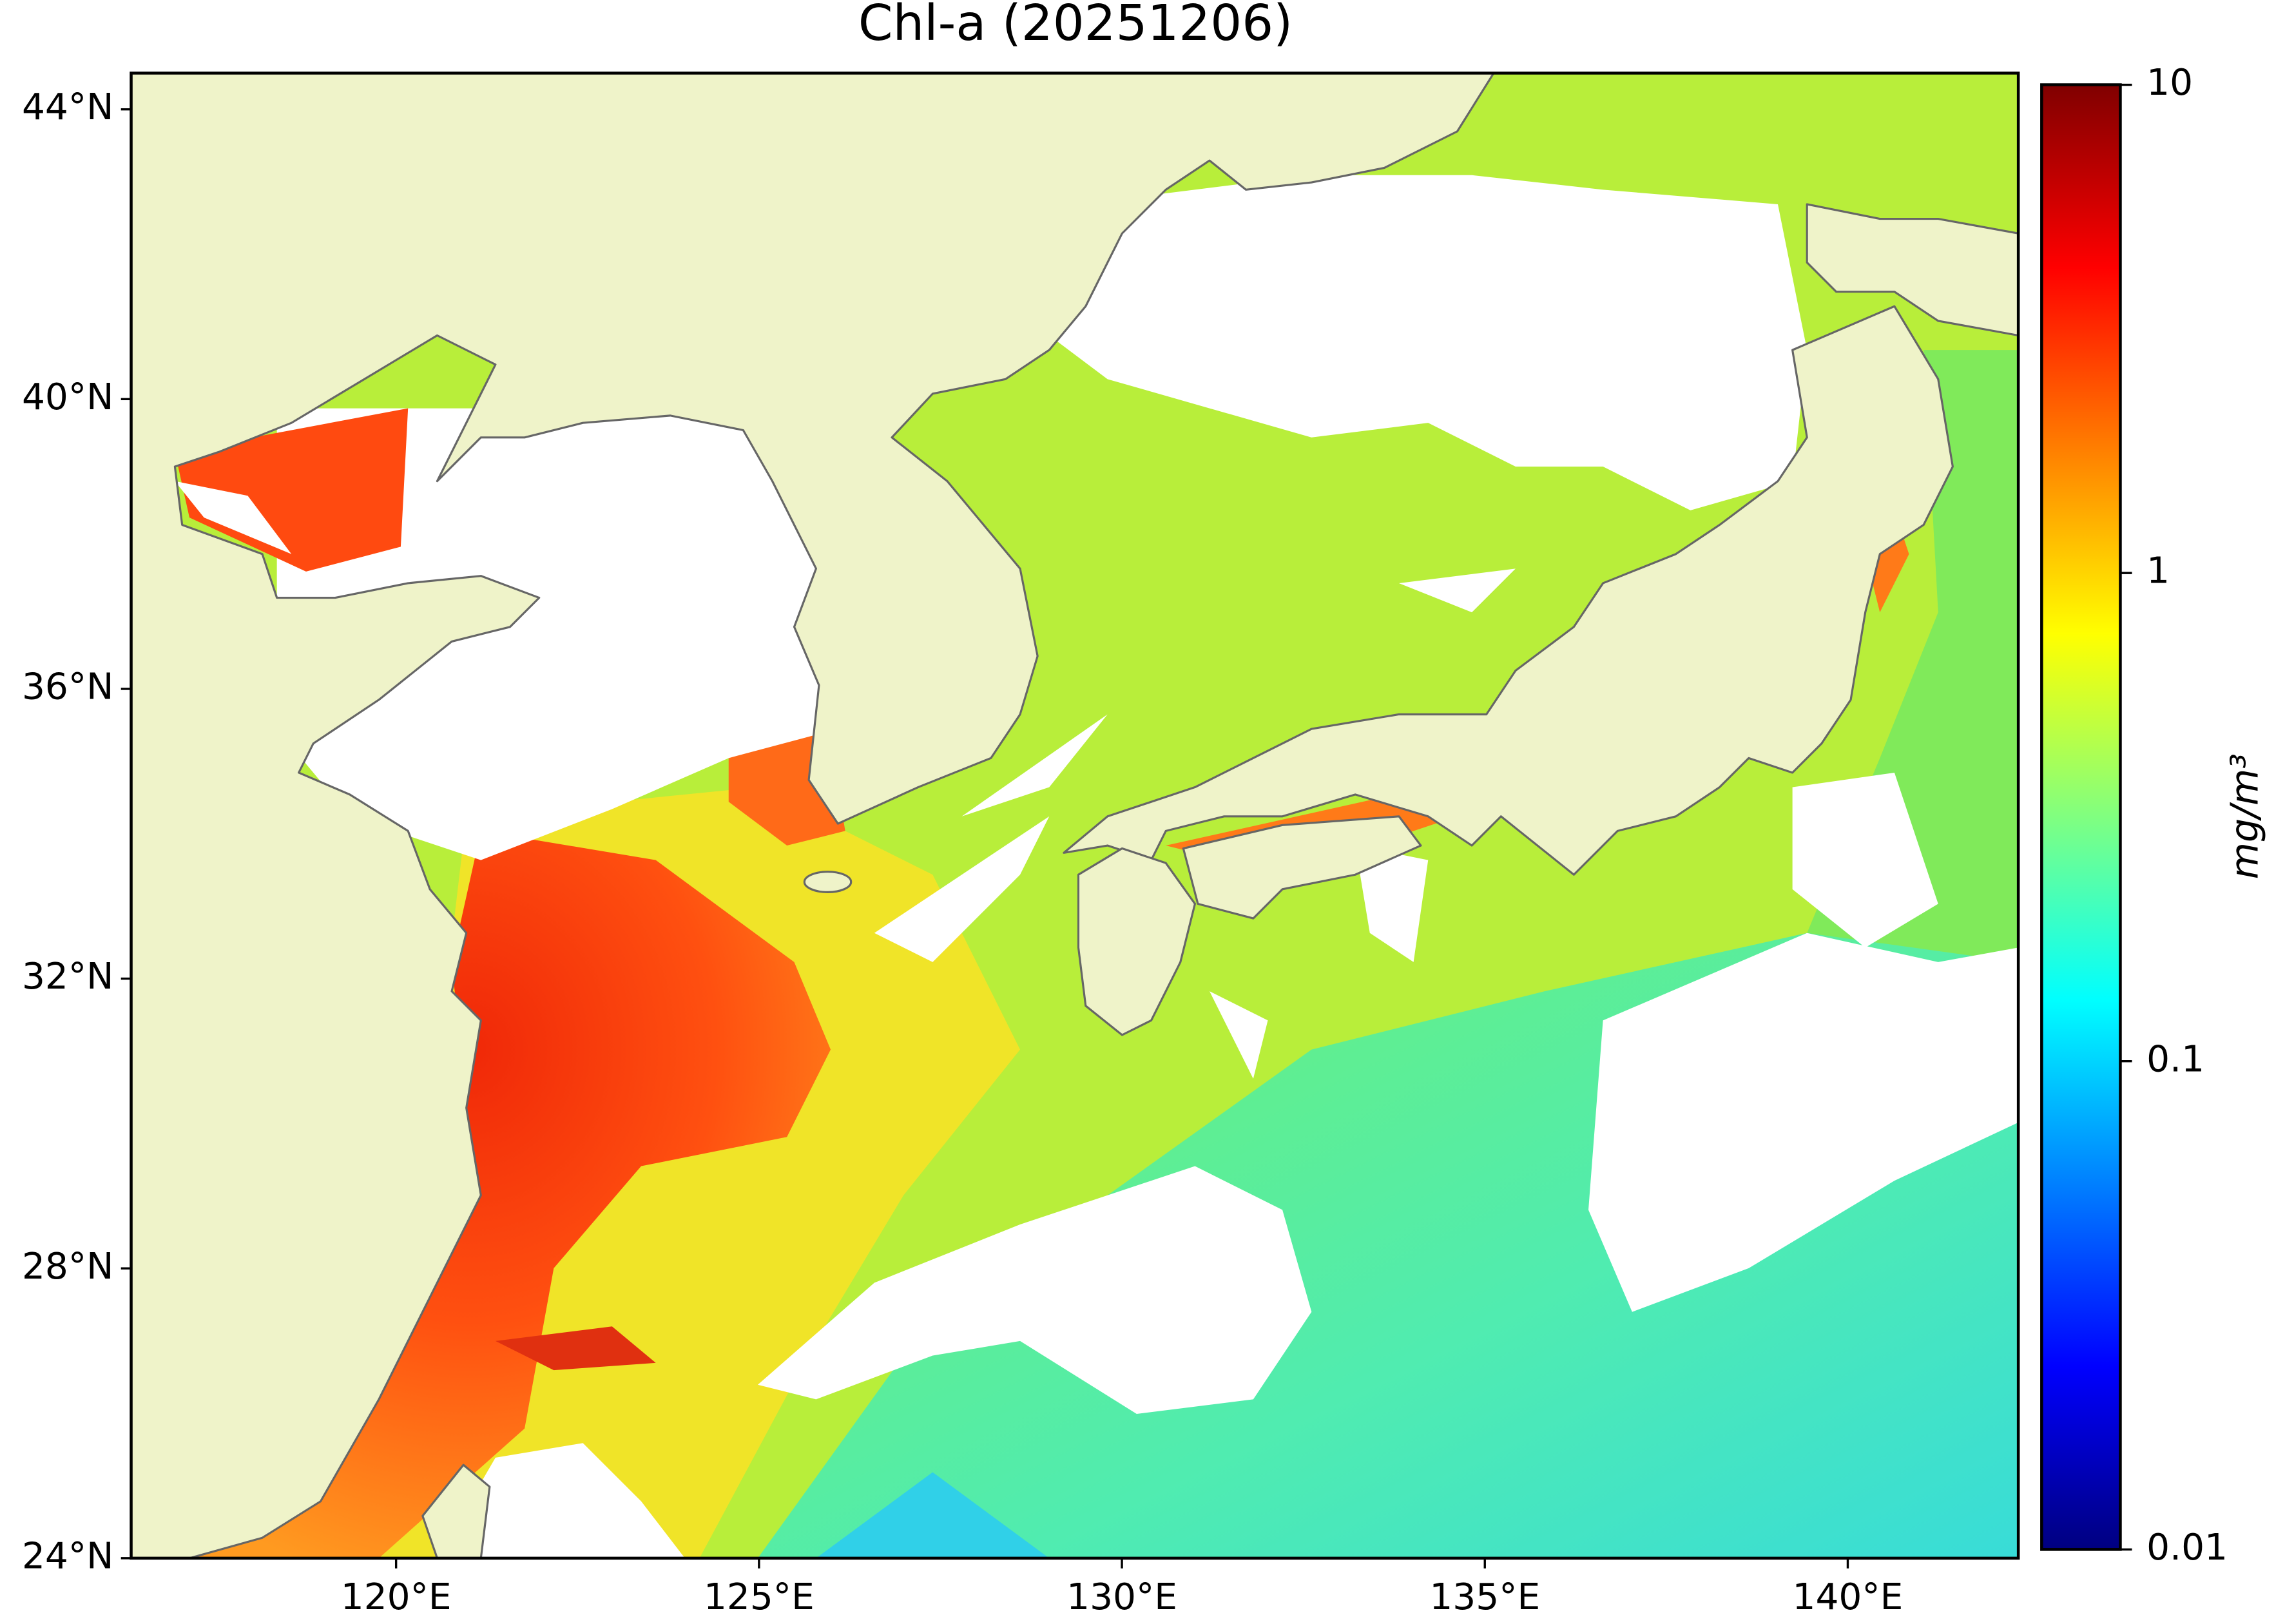 The width and height of the screenshot is (2285, 1624). What do you see at coordinates (1302, 867) in the screenshot?
I see `land-shikoku` at bounding box center [1302, 867].